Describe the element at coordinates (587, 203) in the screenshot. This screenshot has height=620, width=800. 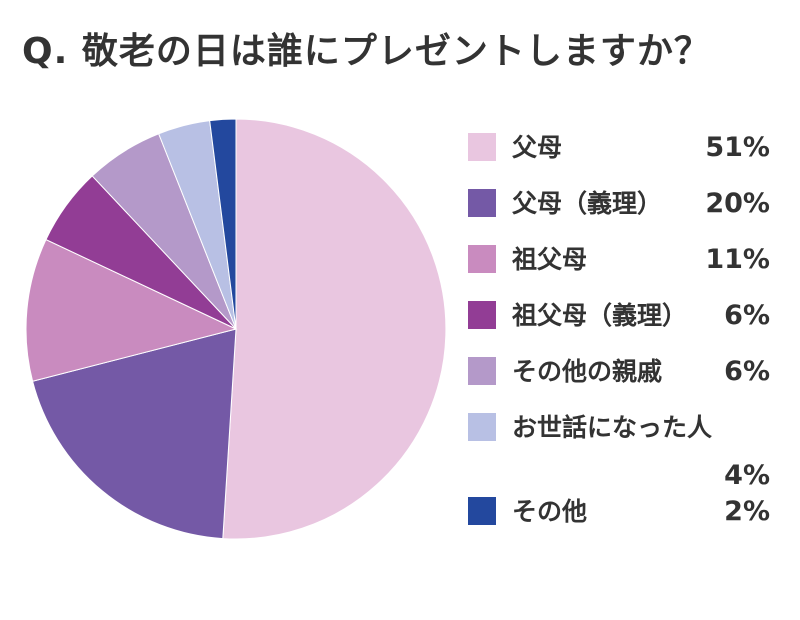
I see `legend-label: 父母（義理）` at that location.